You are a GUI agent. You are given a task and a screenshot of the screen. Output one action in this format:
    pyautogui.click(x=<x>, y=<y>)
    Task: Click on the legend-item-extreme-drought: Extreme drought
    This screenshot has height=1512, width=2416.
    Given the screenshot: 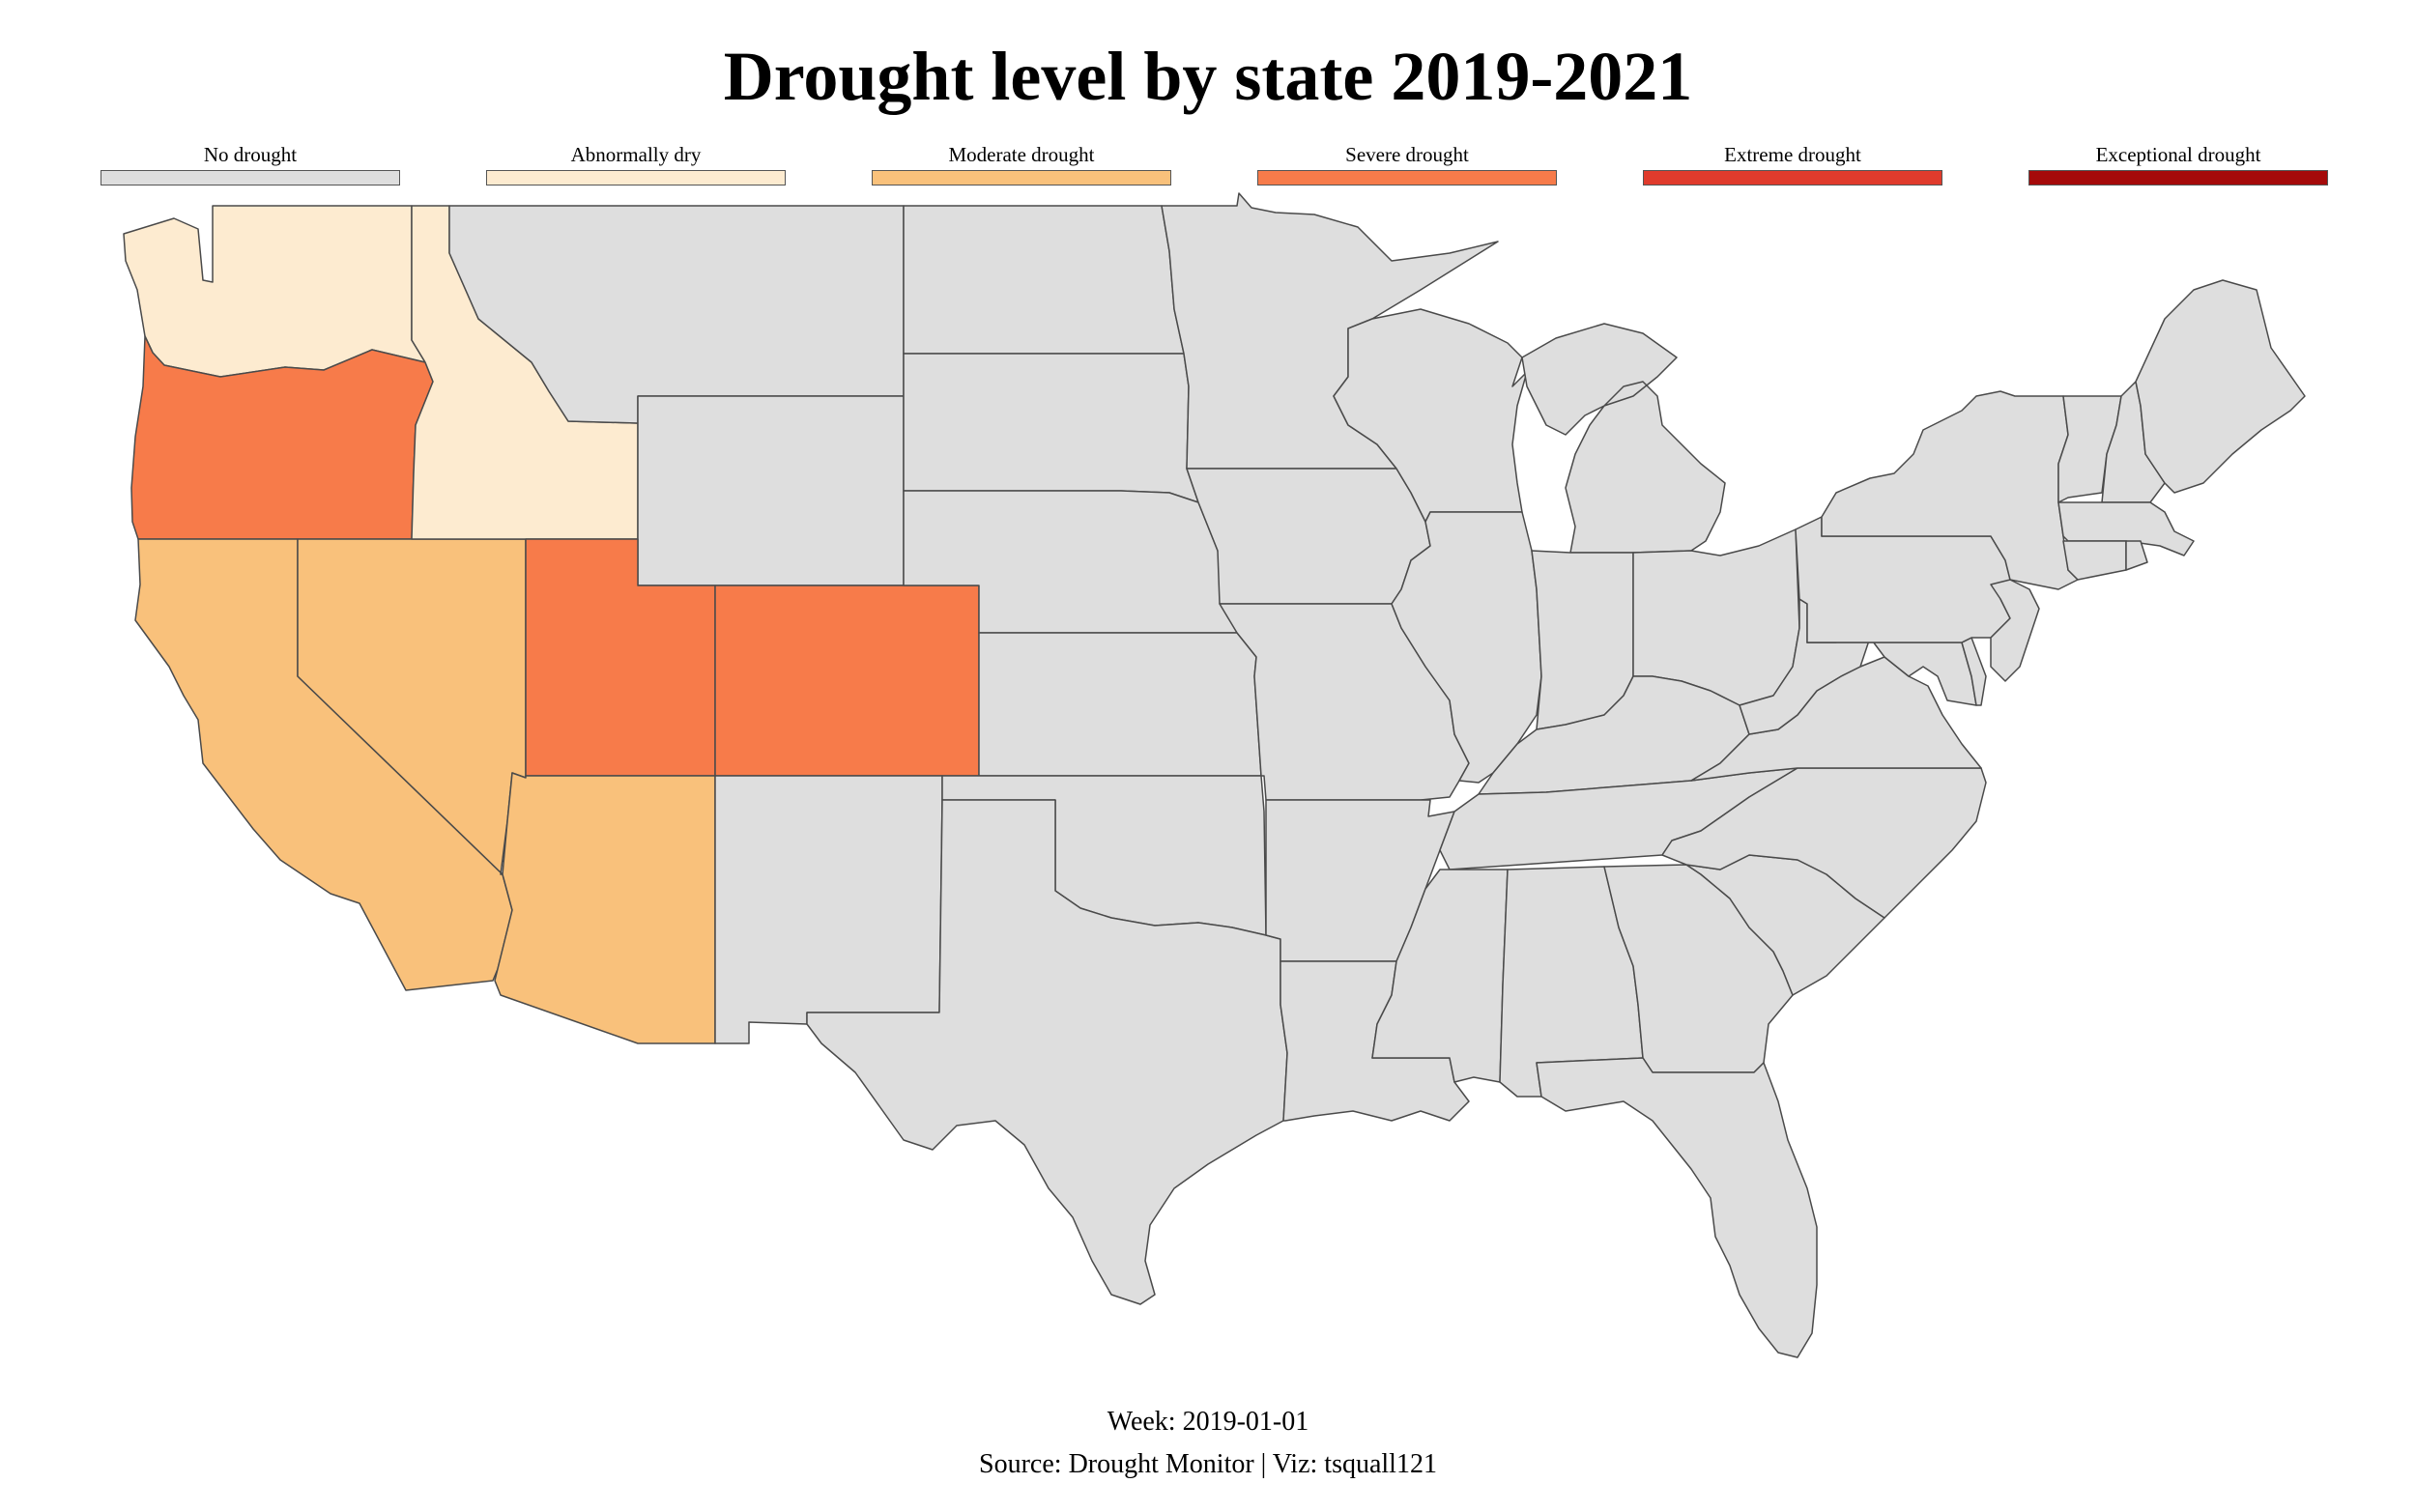 What is the action you would take?
    pyautogui.click(x=1792, y=164)
    